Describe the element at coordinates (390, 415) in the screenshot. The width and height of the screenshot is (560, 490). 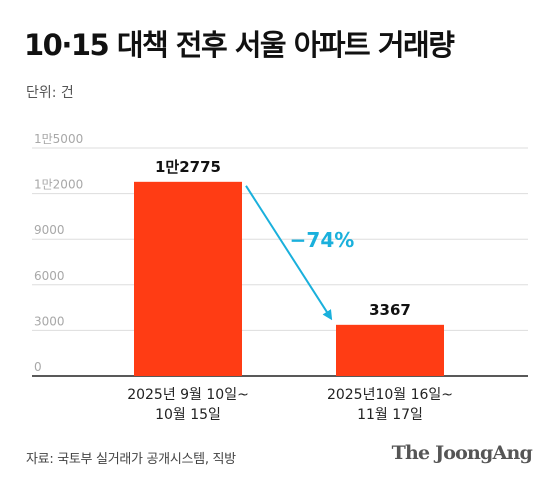
I see `x-category-label: 11월 17일` at that location.